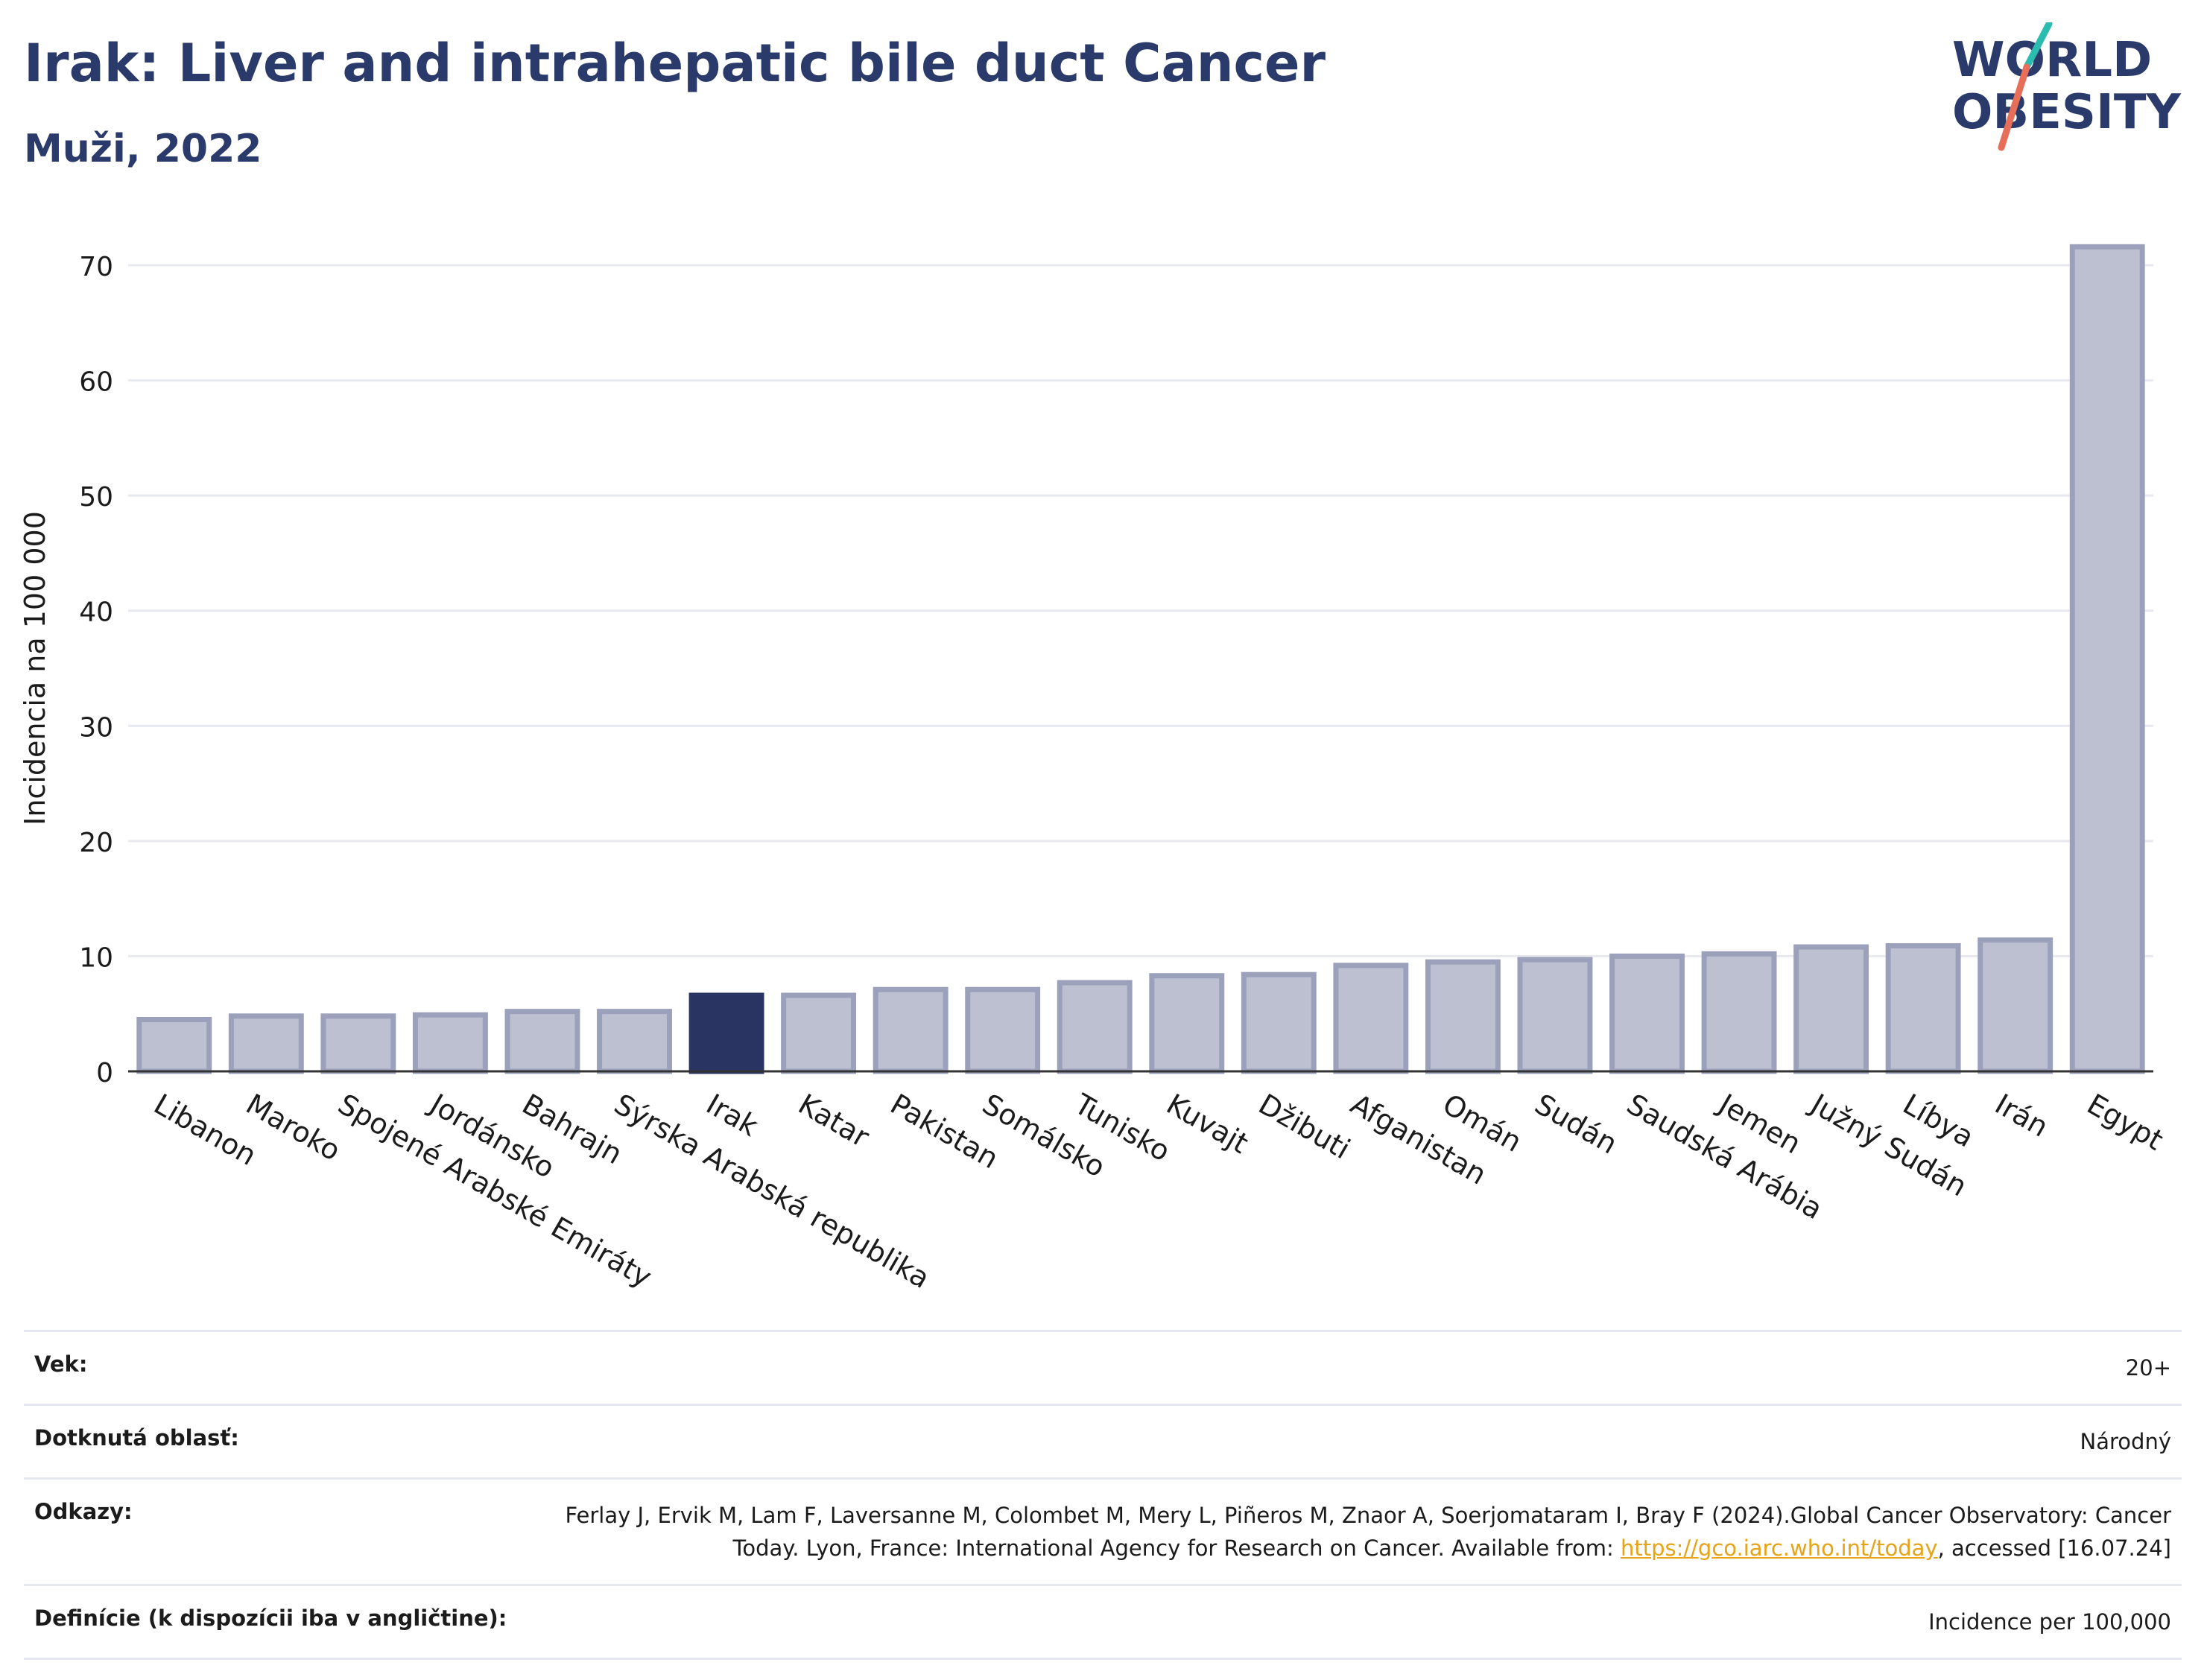 The width and height of the screenshot is (2204, 1680). I want to click on y-tick-label: 0, so click(104, 1073).